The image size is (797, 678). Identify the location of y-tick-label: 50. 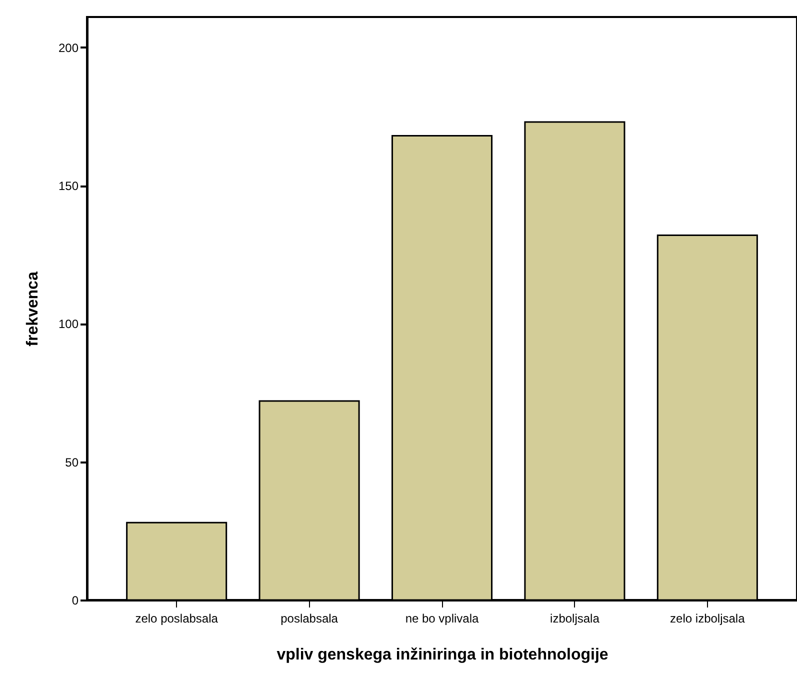
(72, 462).